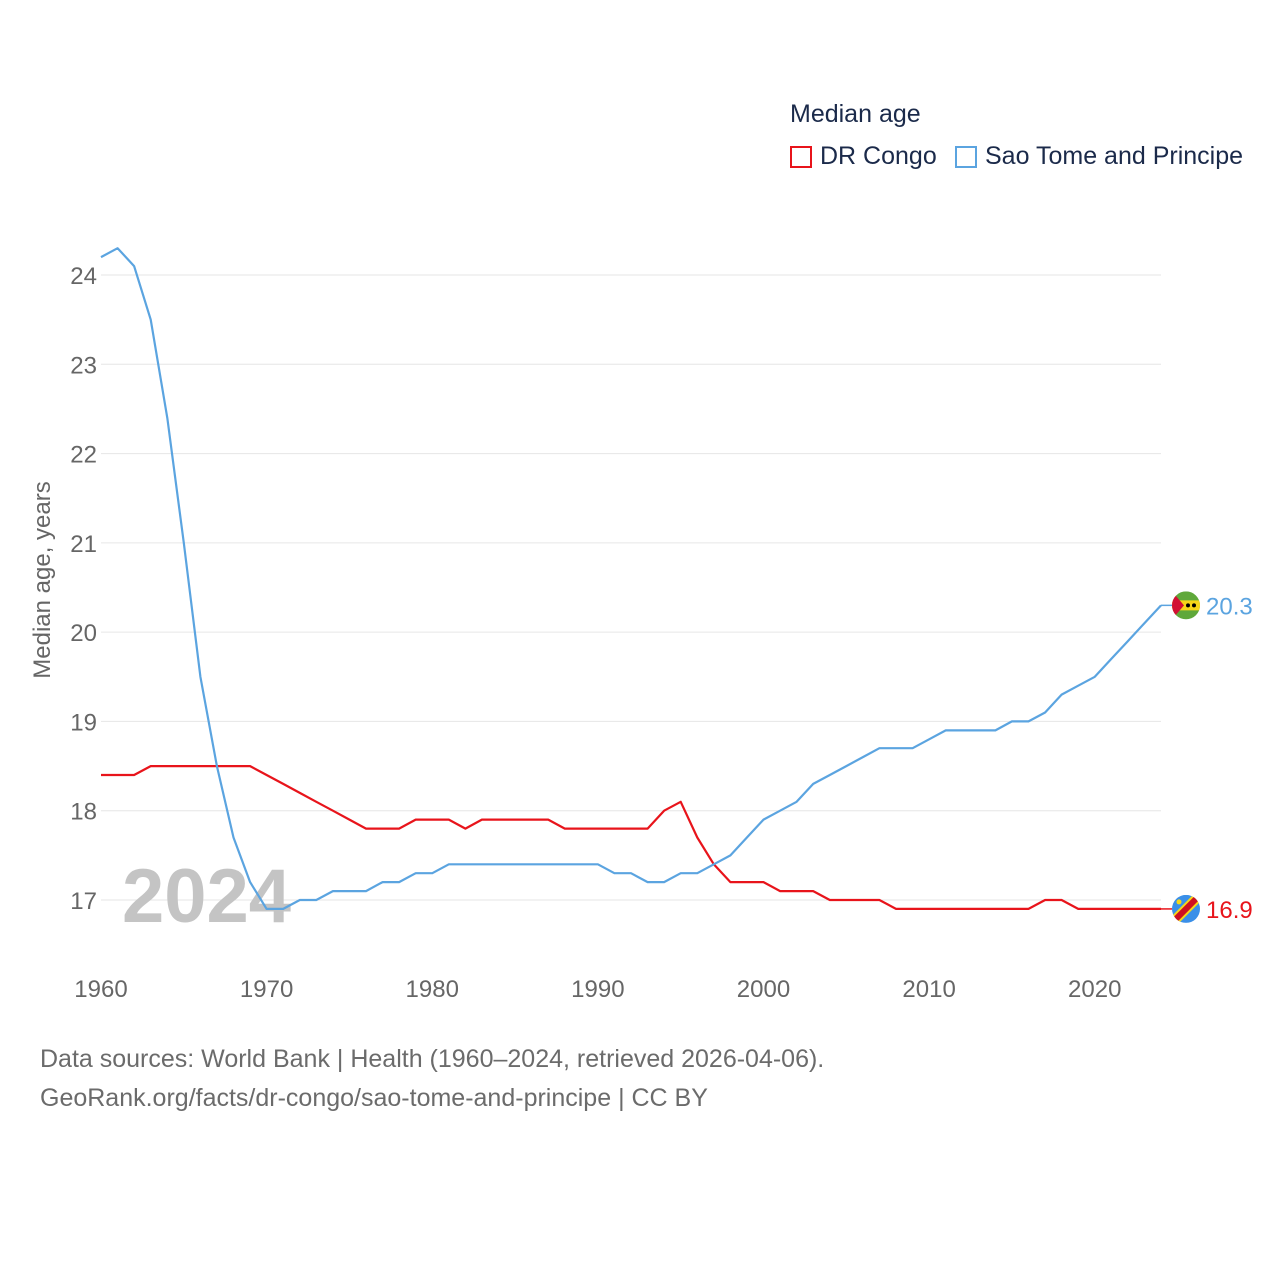 Image resolution: width=1280 pixels, height=1280 pixels. Describe the element at coordinates (1094, 989) in the screenshot. I see `x-tick-label: 2020` at that location.